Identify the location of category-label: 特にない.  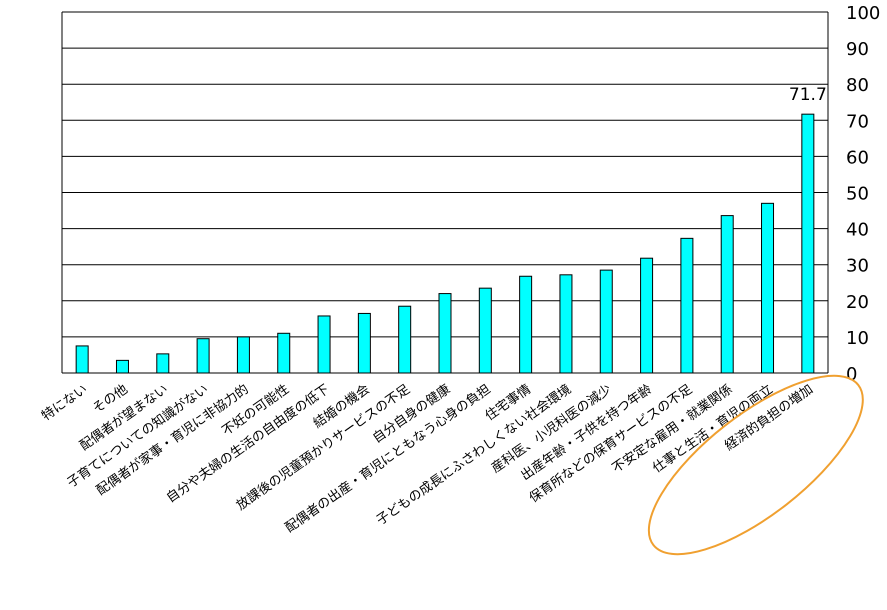
(64, 403).